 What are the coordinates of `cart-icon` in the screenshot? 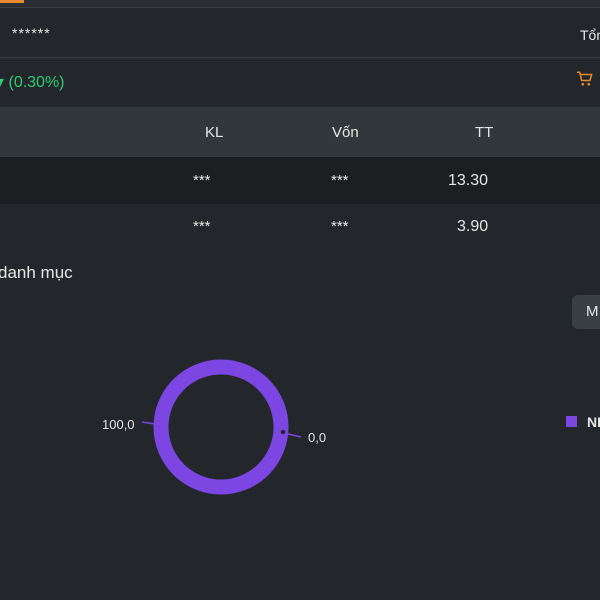 It's located at (585, 79).